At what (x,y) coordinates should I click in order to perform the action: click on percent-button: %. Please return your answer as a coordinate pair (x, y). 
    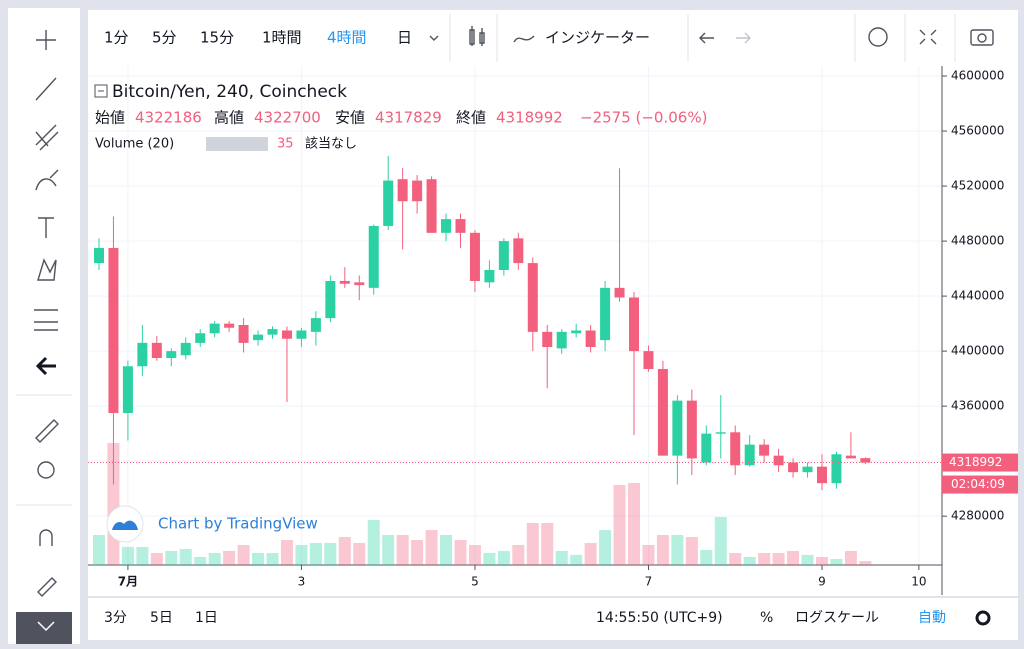
    Looking at the image, I should click on (766, 618).